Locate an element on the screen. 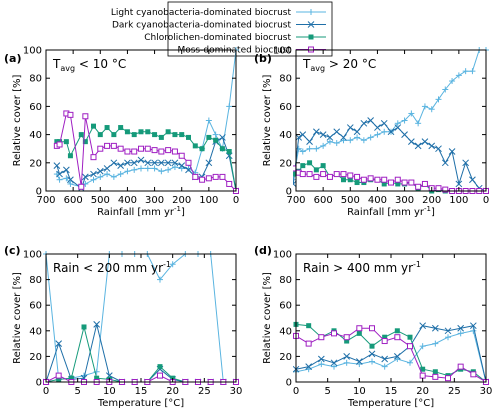 The height and width of the screenshot is (418, 500). x-tick-label: 500 is located at coordinates (350, 200).